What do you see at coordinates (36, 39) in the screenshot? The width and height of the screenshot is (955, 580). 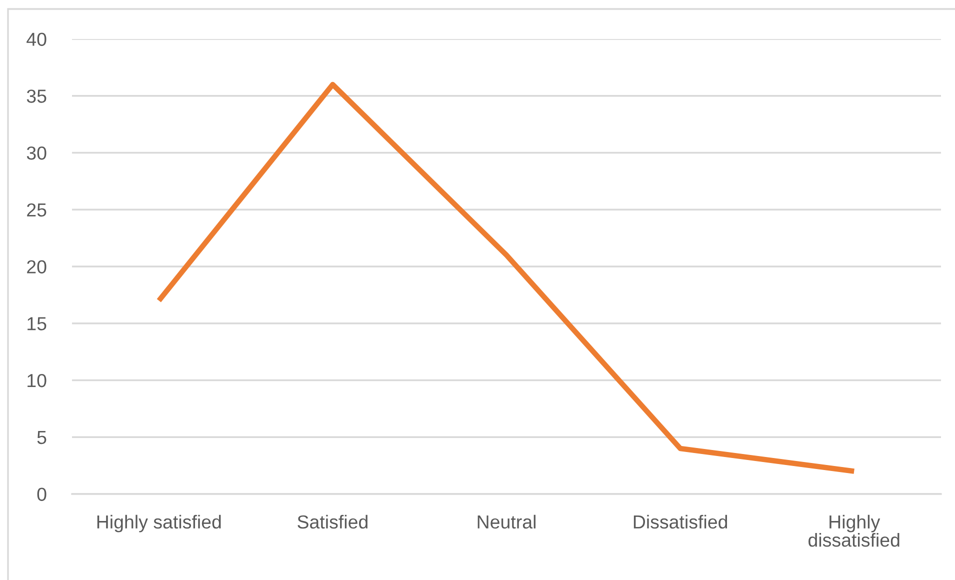 I see `y-tick-label: 40` at bounding box center [36, 39].